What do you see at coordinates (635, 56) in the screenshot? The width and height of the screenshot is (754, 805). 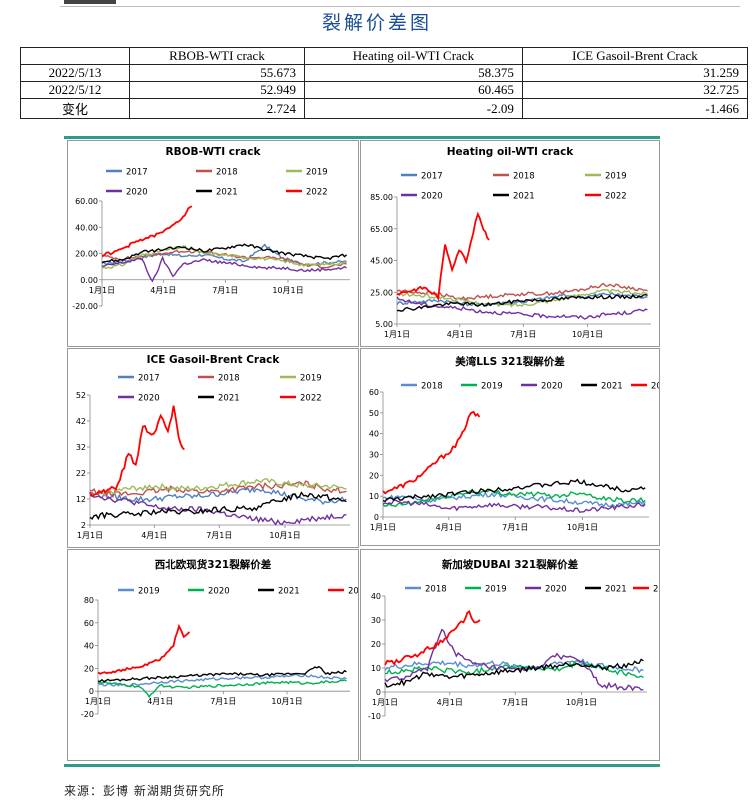 I see `table-header-gasoil: ICE Gasoil-Brent Crack` at bounding box center [635, 56].